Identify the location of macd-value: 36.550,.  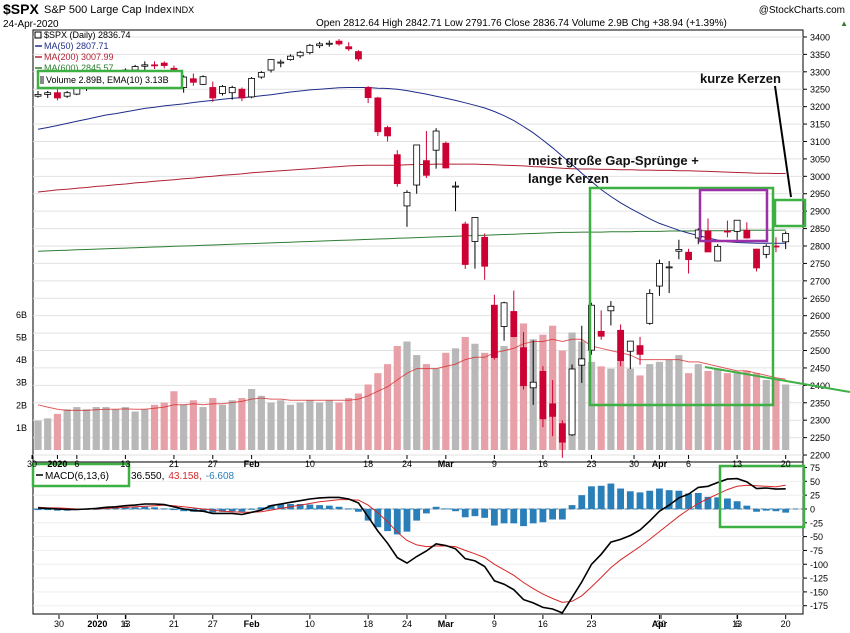
(147, 476).